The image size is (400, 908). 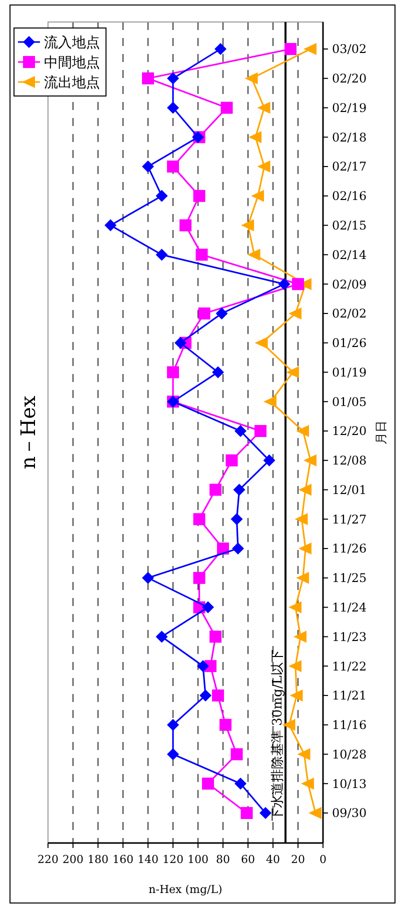 What do you see at coordinates (148, 859) in the screenshot?
I see `x-tick-label: 140` at bounding box center [148, 859].